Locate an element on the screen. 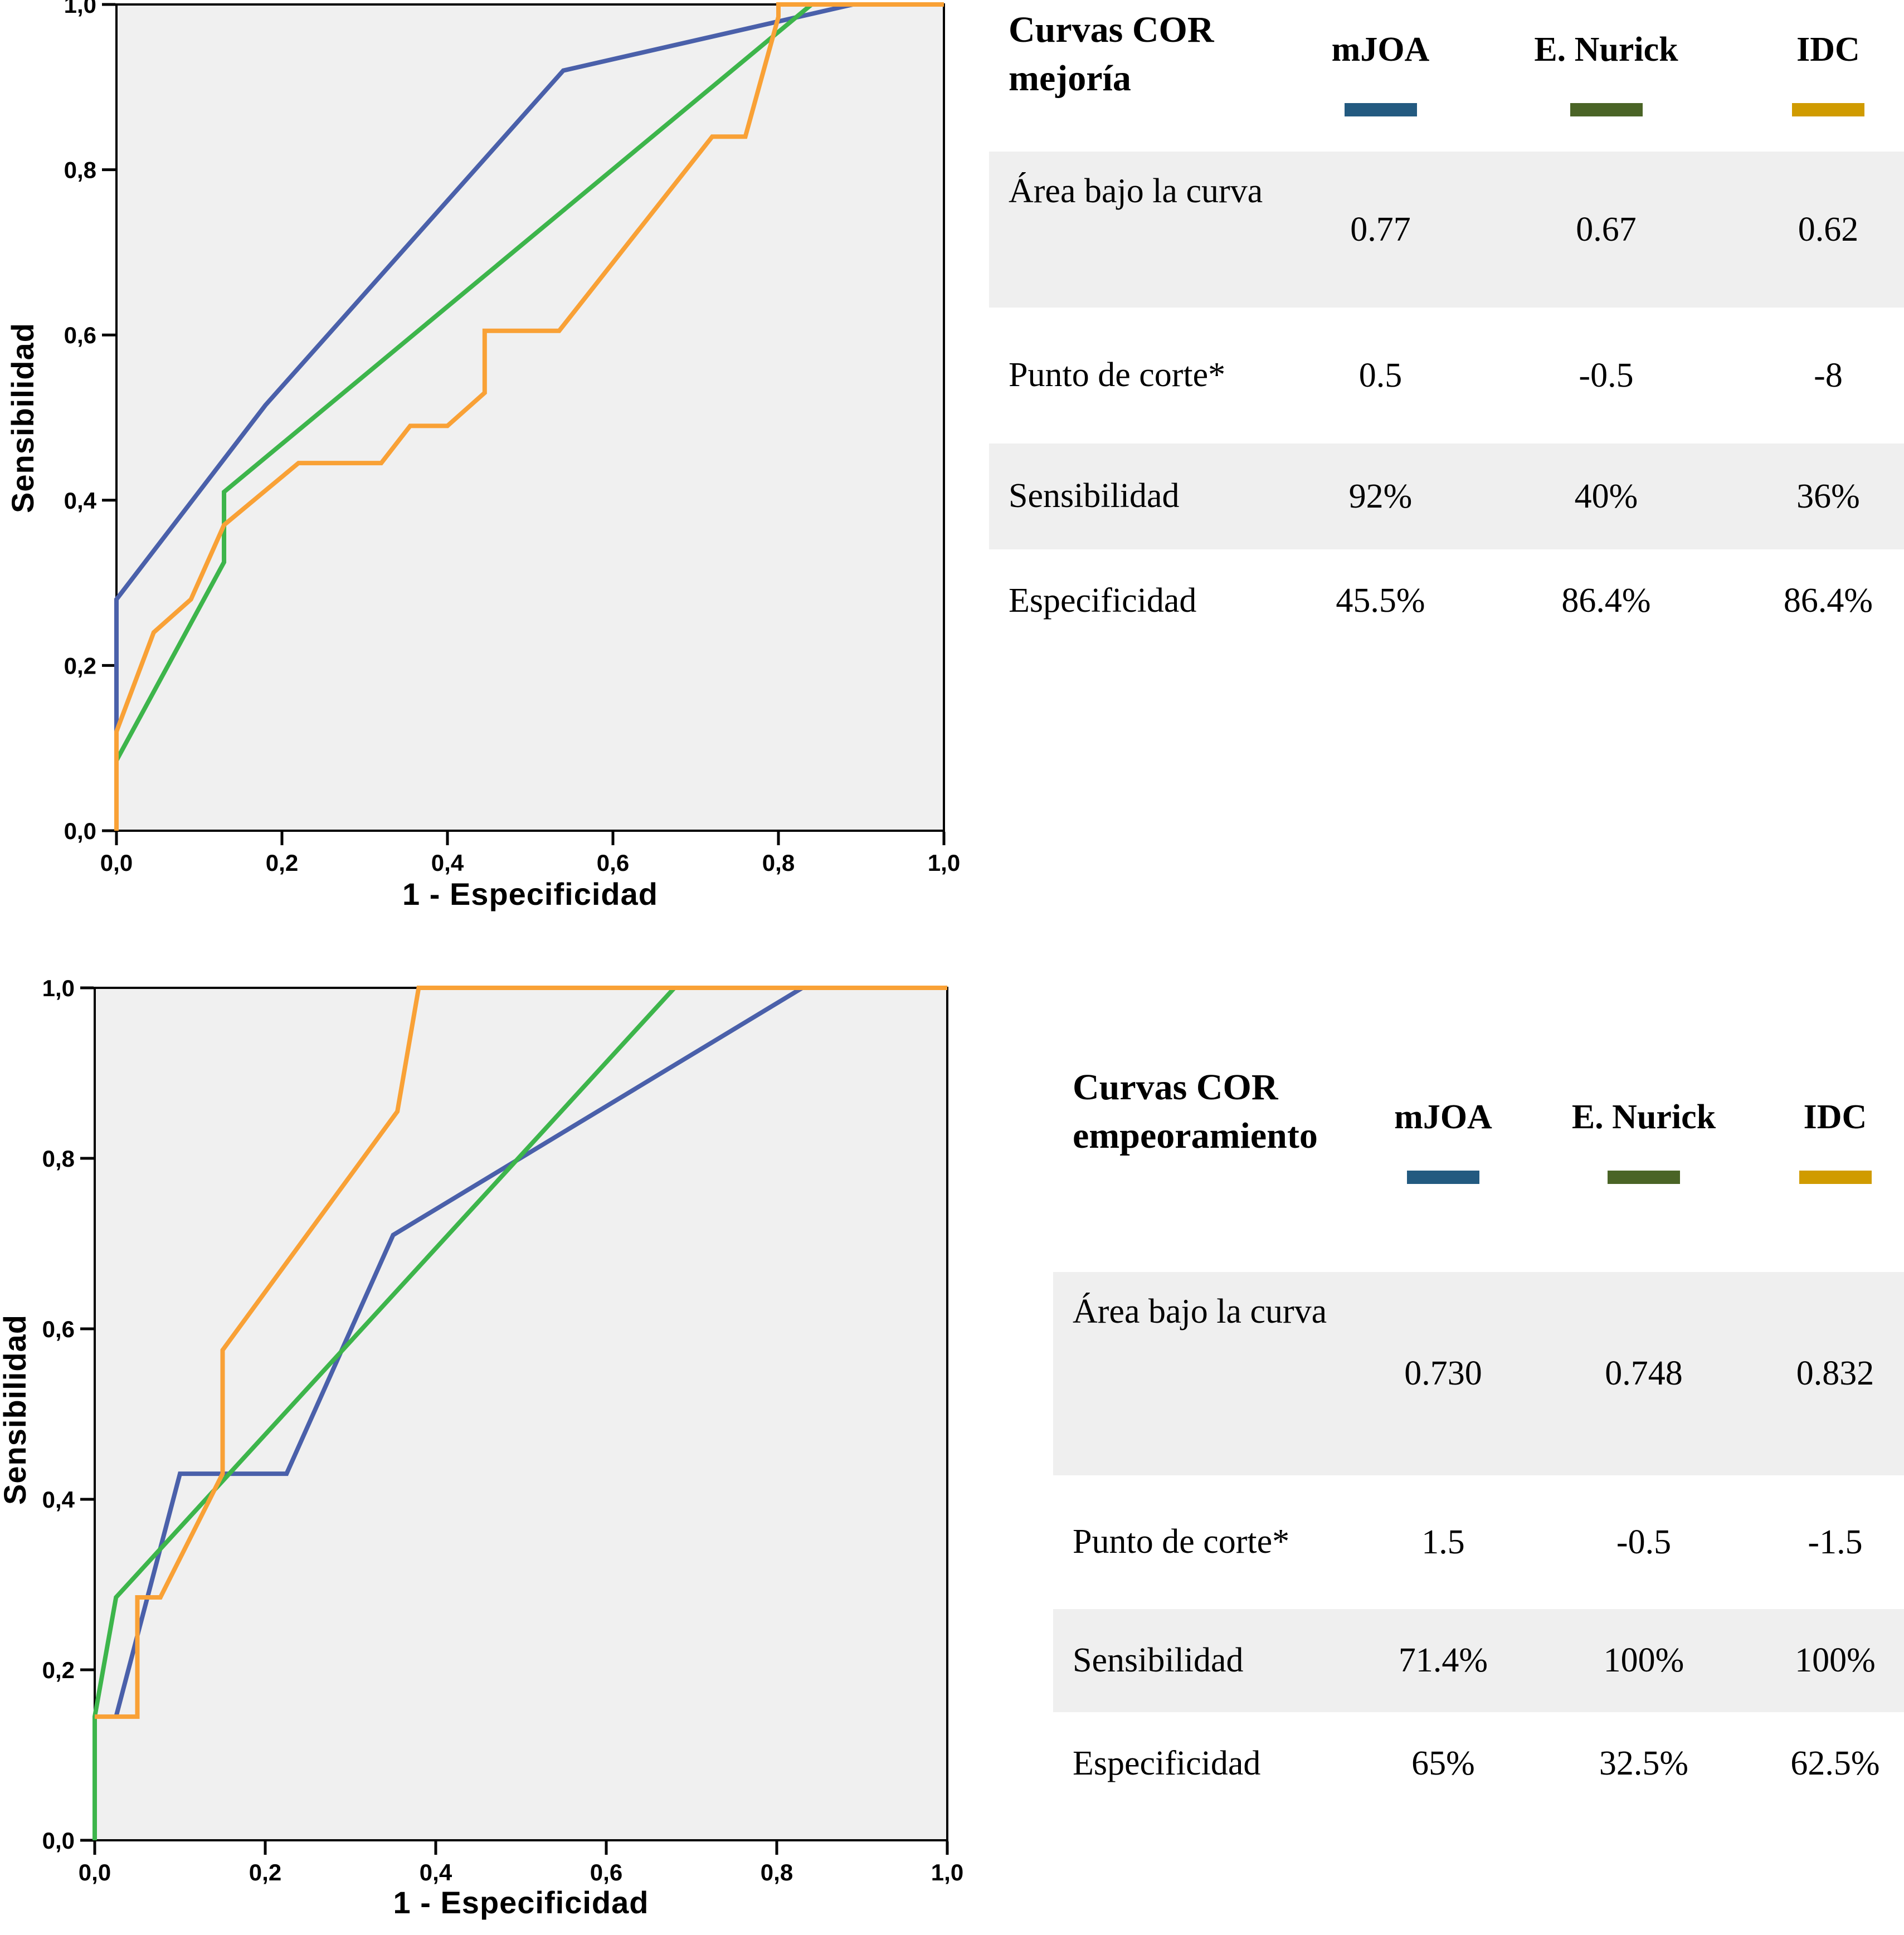 This screenshot has height=1935, width=1904. table-header: Curvas COR mejoría mJOA E. Nurick IDC is located at coordinates (1447, 79).